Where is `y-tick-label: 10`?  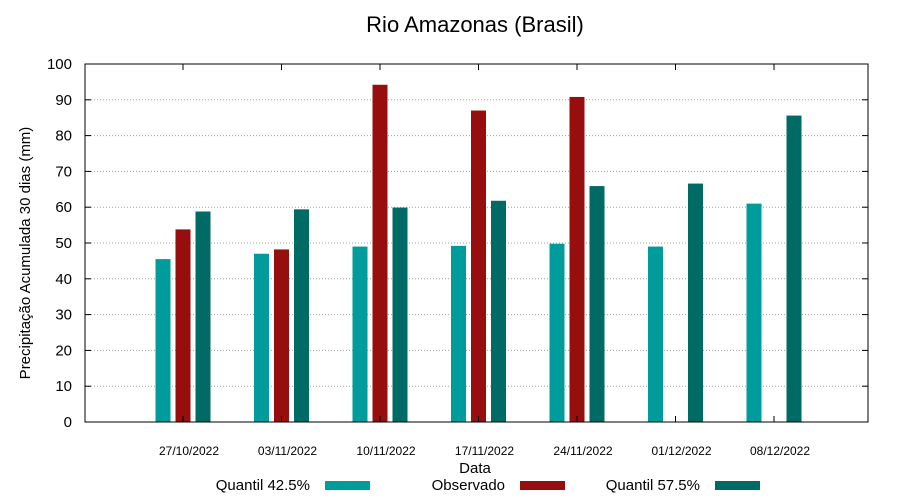
y-tick-label: 10 is located at coordinates (63, 386).